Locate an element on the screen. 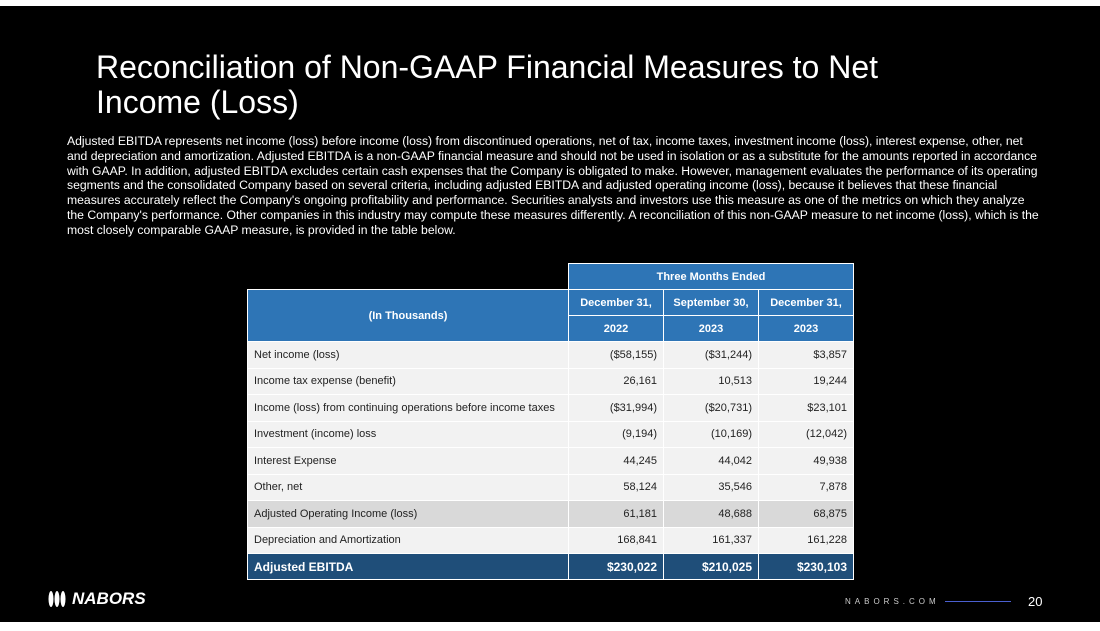 This screenshot has width=1100, height=631. row-value: 10,513 is located at coordinates (711, 381).